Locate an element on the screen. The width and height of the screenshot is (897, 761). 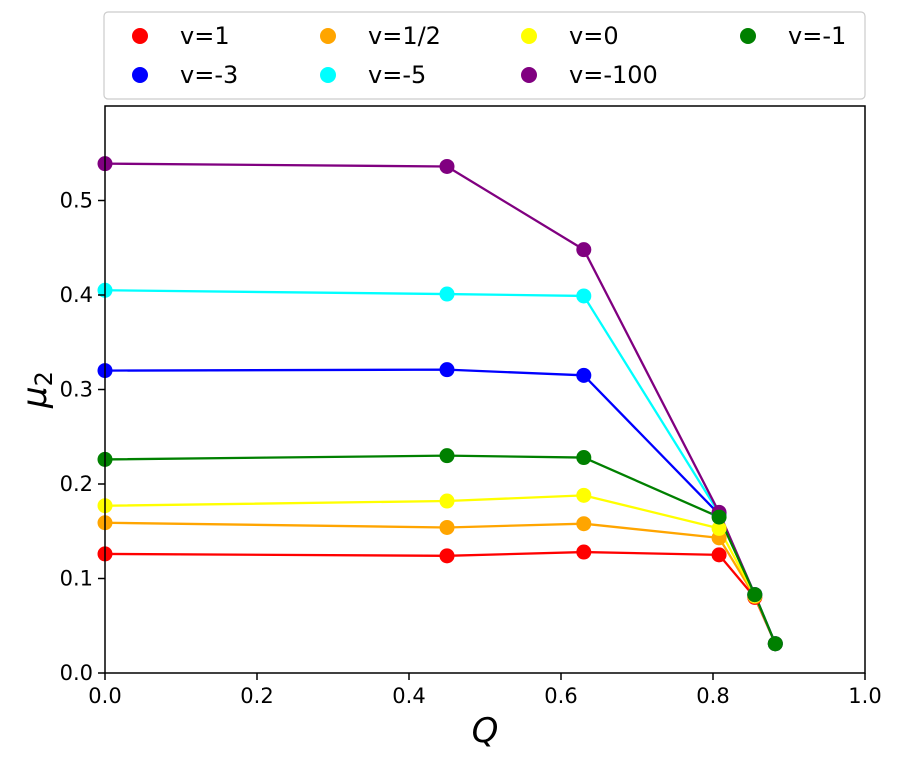
legend-box is located at coordinates (484, 55).